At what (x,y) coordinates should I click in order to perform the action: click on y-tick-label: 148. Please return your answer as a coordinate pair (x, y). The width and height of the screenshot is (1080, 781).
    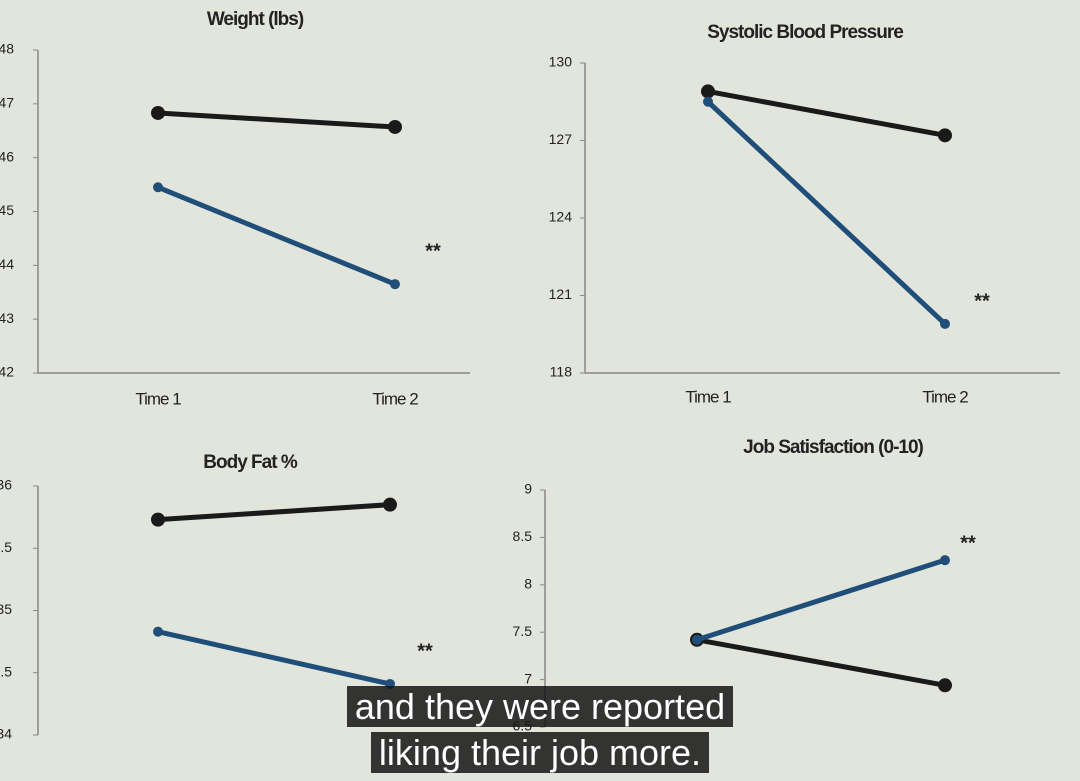
    Looking at the image, I should click on (7, 49).